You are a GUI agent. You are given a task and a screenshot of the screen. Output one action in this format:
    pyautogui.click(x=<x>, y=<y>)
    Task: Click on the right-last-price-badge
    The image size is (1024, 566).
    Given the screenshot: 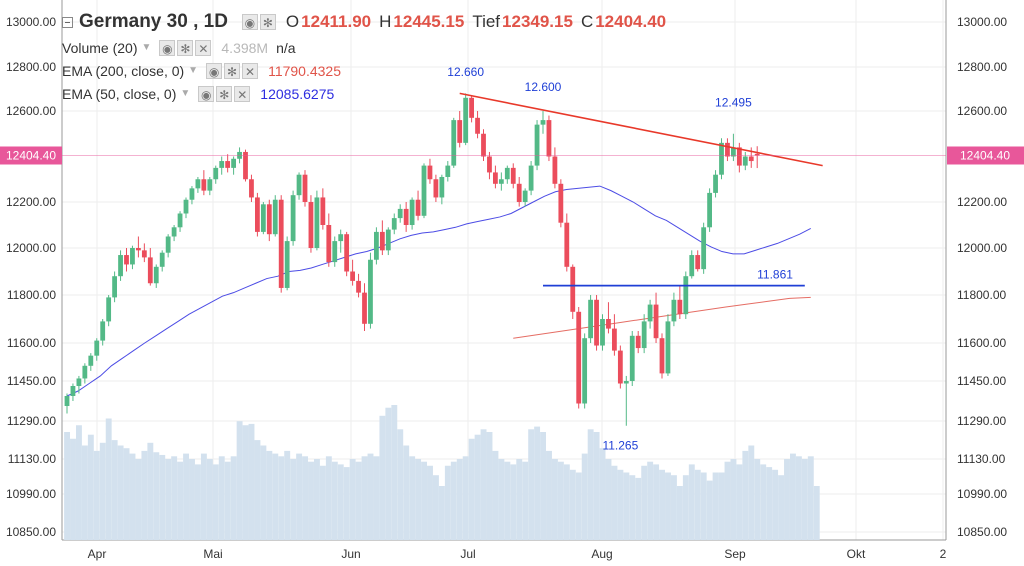 What is the action you would take?
    pyautogui.click(x=985, y=155)
    